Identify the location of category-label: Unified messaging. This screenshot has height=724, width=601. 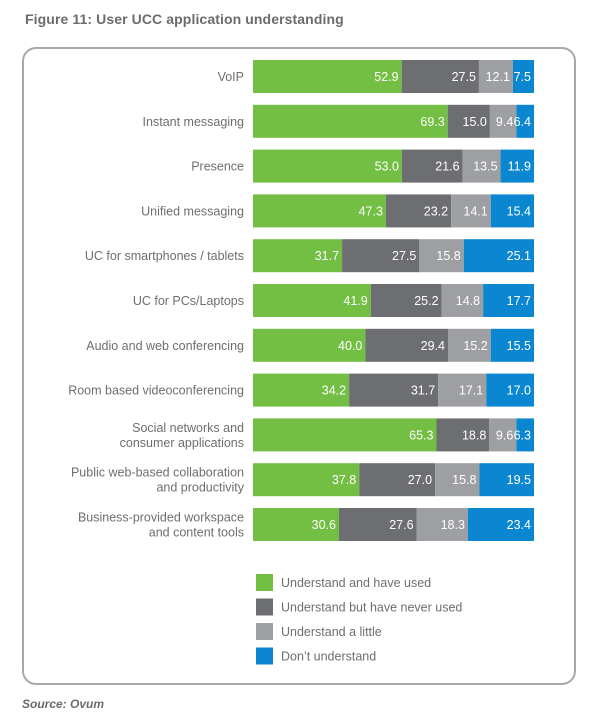
(192, 211).